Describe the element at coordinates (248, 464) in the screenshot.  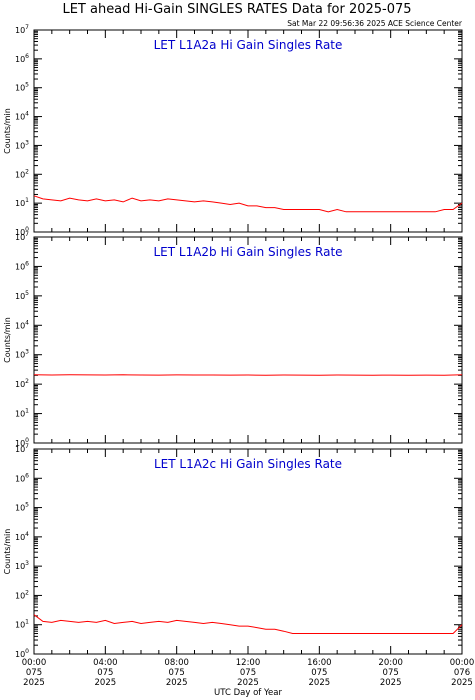
I see `panel-title: LET L1A2c Hi Gain Singles Rate` at that location.